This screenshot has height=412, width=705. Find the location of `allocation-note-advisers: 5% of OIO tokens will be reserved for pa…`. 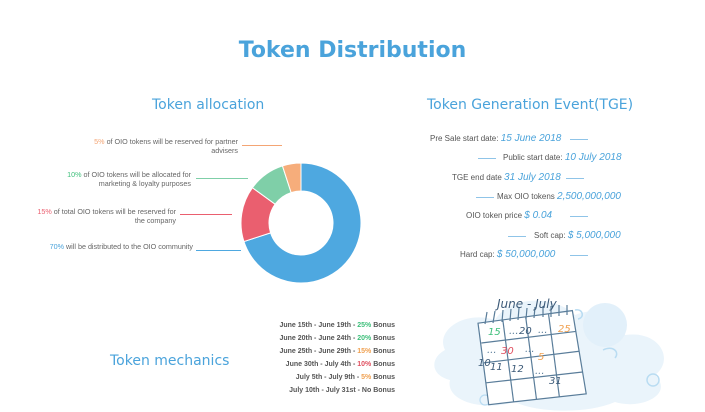

allocation-note-advisers: 5% of OIO tokens will be reserved for pa… is located at coordinates (163, 146).